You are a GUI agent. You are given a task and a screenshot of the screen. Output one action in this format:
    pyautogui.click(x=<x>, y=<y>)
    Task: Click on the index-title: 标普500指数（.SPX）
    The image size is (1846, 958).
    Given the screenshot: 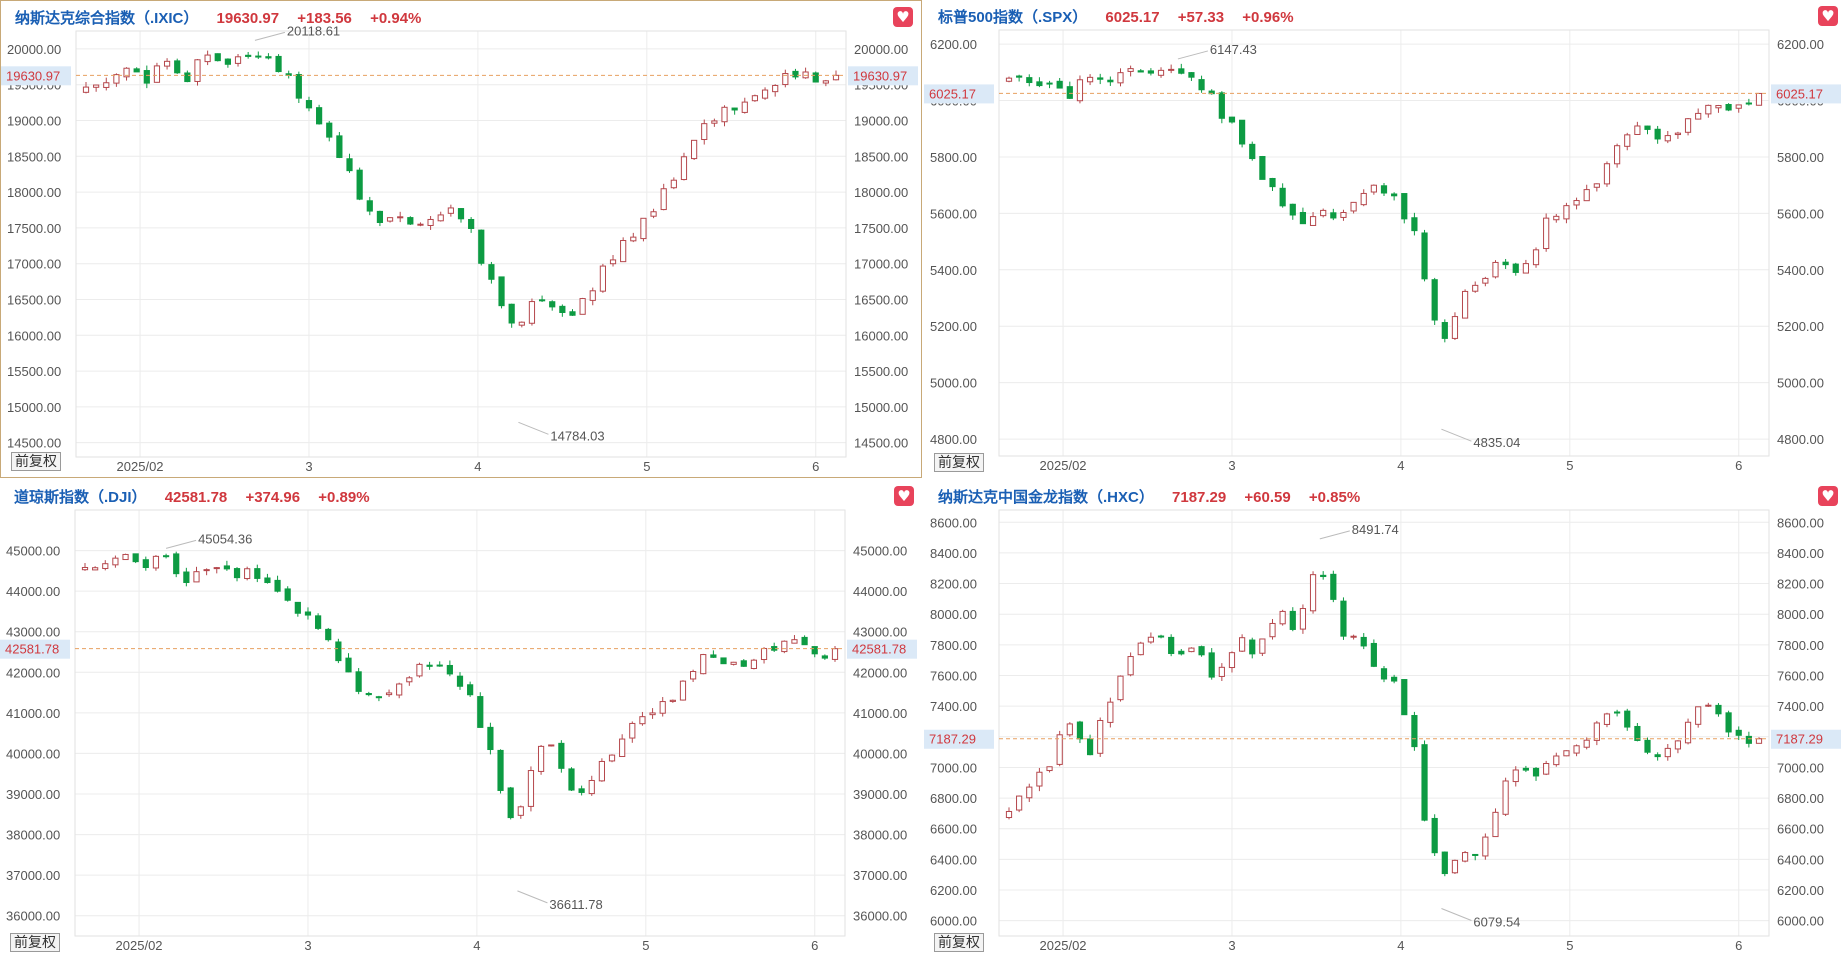 What is the action you would take?
    pyautogui.click(x=1013, y=17)
    